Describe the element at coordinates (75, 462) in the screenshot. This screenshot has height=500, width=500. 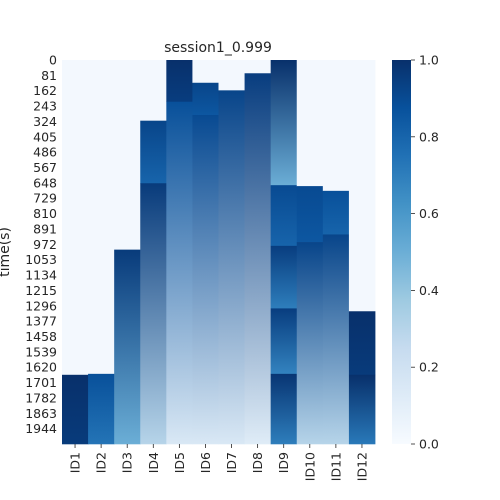
I see `x-tick-label-id1: ID1` at that location.